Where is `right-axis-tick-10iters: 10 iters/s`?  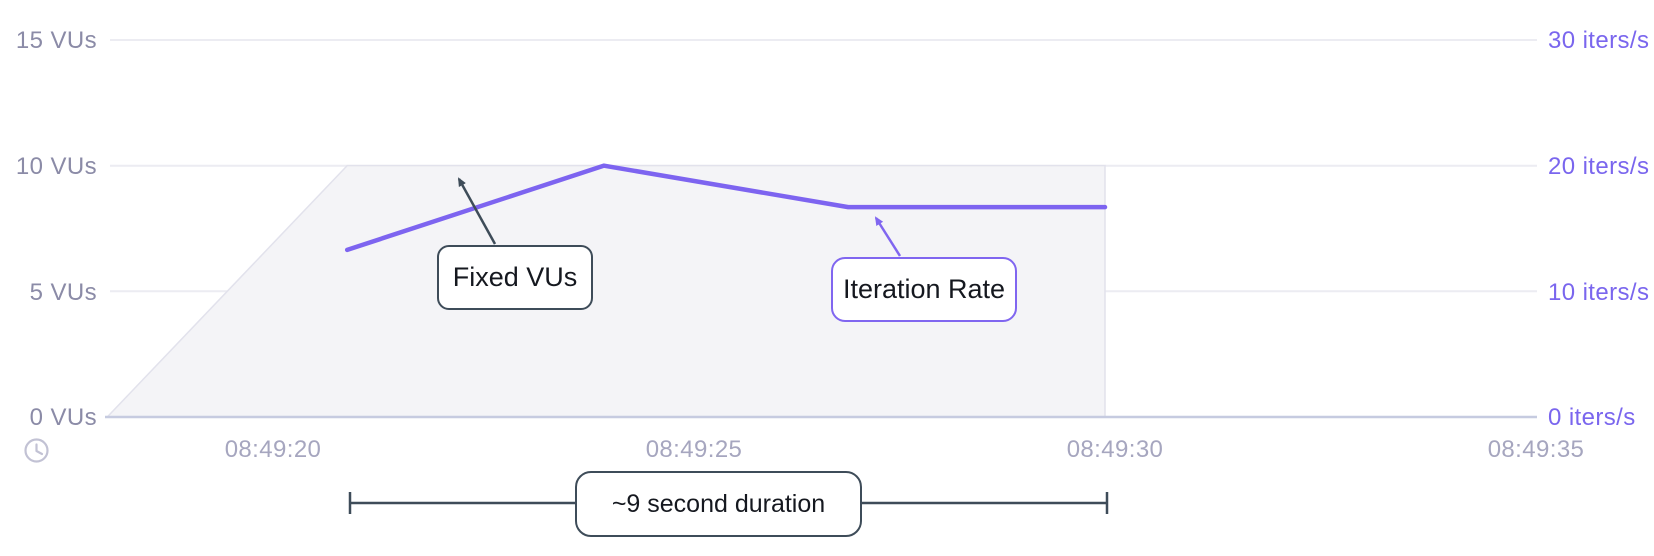
right-axis-tick-10iters: 10 iters/s is located at coordinates (1599, 292).